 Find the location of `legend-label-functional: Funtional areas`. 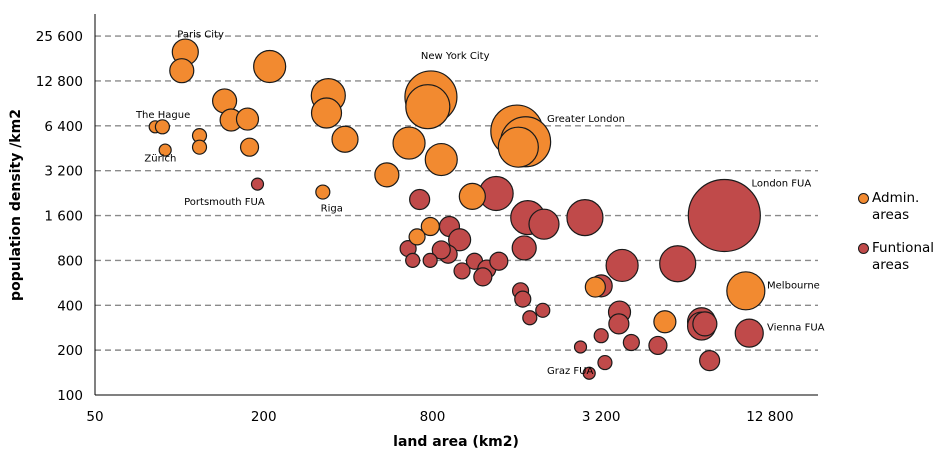

legend-label-functional: Funtional areas is located at coordinates (903, 256).